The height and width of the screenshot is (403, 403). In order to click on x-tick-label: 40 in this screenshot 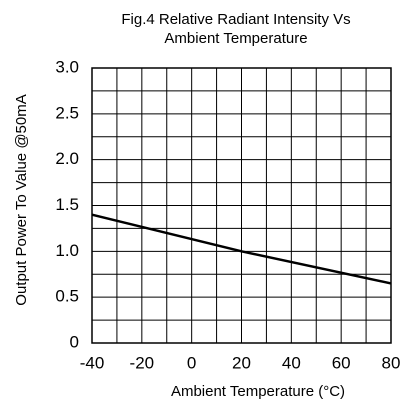, I will do `click(291, 362)`.